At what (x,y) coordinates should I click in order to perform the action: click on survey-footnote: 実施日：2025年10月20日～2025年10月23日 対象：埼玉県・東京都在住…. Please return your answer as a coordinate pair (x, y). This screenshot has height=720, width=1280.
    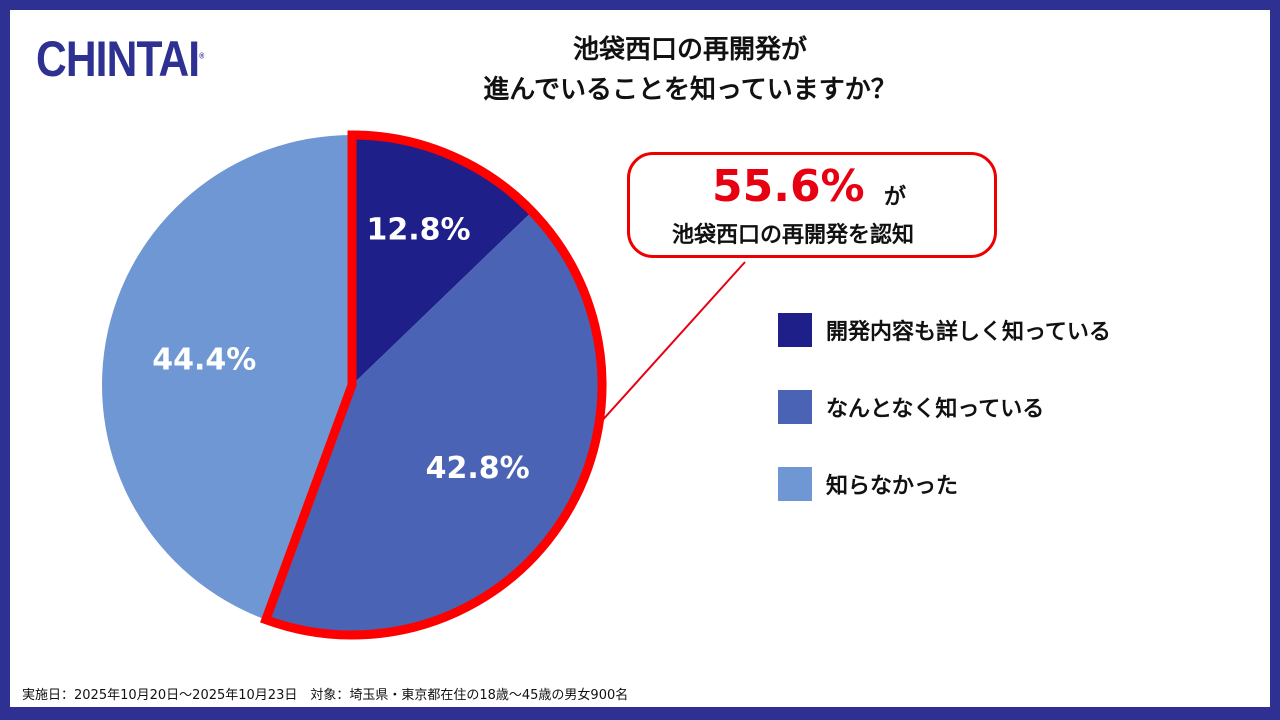
    Looking at the image, I should click on (325, 695).